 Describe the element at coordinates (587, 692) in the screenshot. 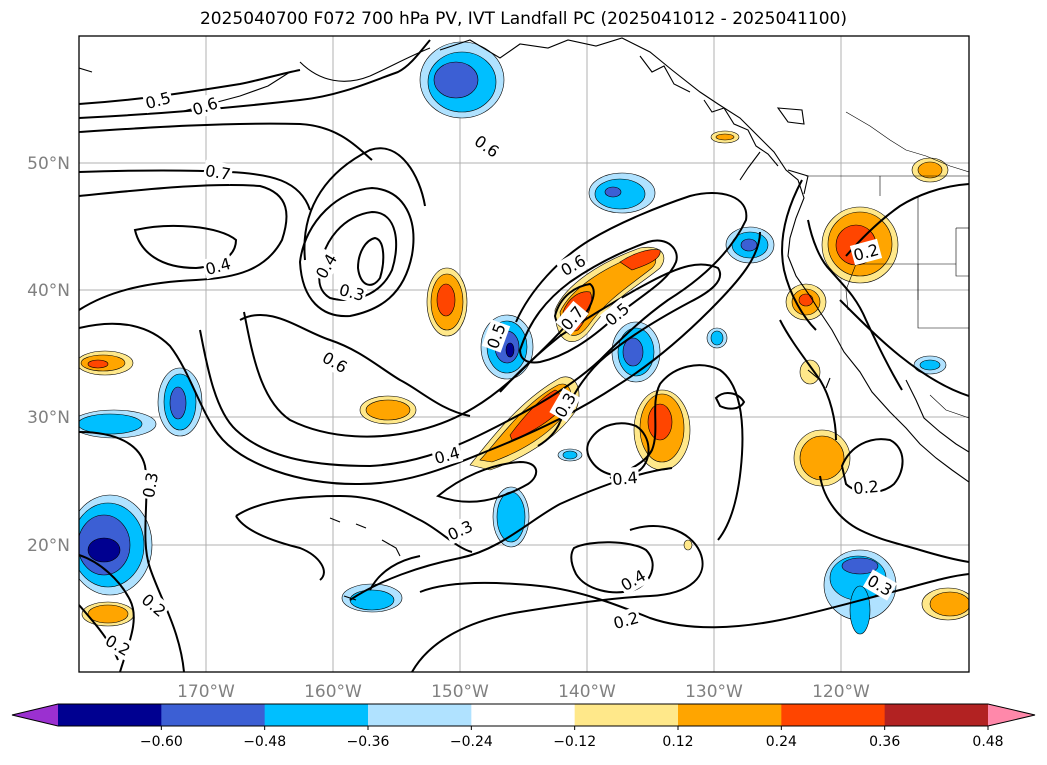

I see `lon-tick-label: 140°W` at that location.